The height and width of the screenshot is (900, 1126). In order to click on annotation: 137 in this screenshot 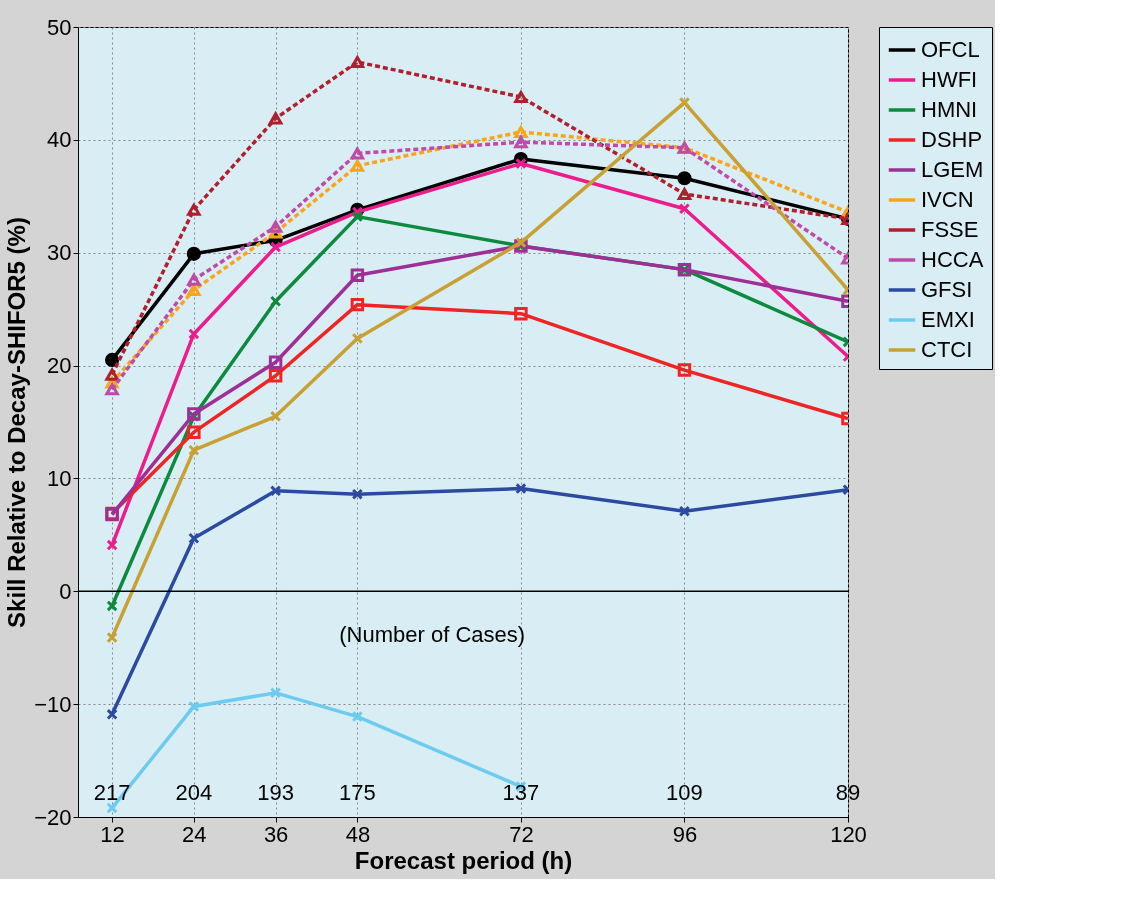, I will do `click(521, 793)`.